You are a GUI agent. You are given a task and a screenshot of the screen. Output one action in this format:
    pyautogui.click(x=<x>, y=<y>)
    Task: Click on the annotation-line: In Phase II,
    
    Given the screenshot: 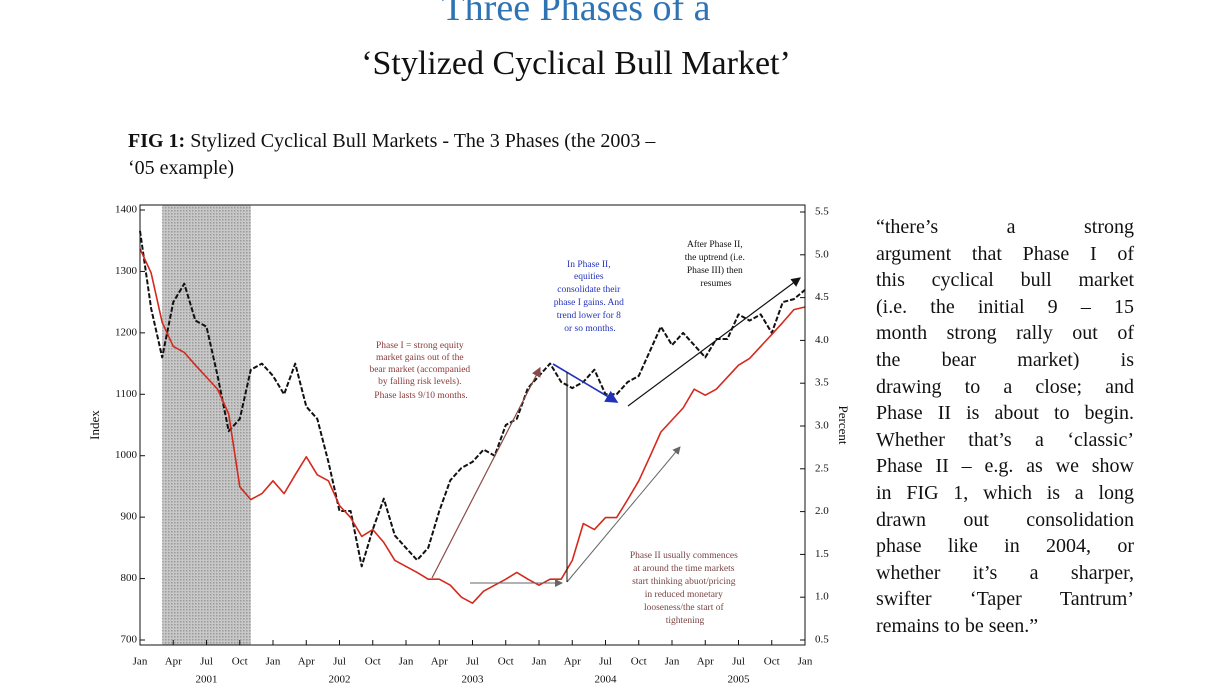 What is the action you would take?
    pyautogui.click(x=589, y=265)
    